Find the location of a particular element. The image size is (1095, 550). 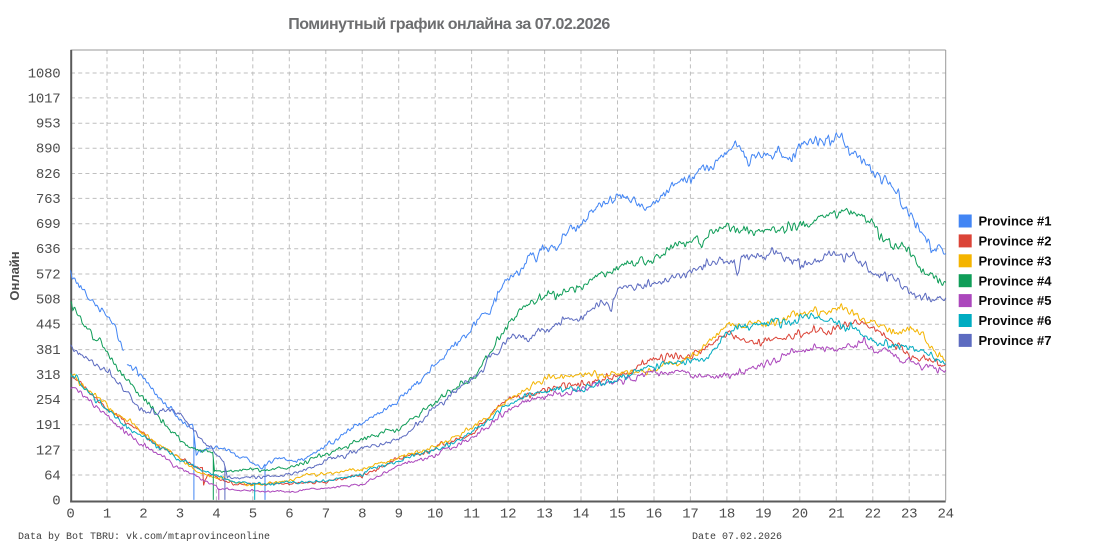

svg-text: 10 is located at coordinates (435, 515).